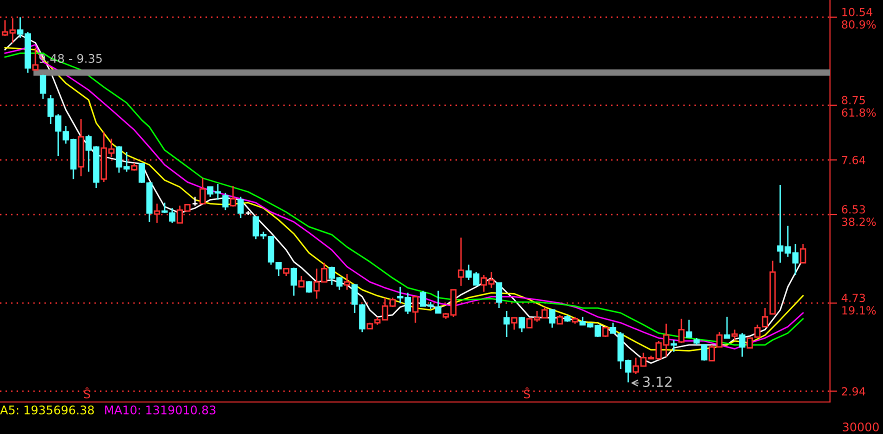 This screenshot has height=434, width=883. I want to click on y-tick-label: 2.94, so click(854, 391).